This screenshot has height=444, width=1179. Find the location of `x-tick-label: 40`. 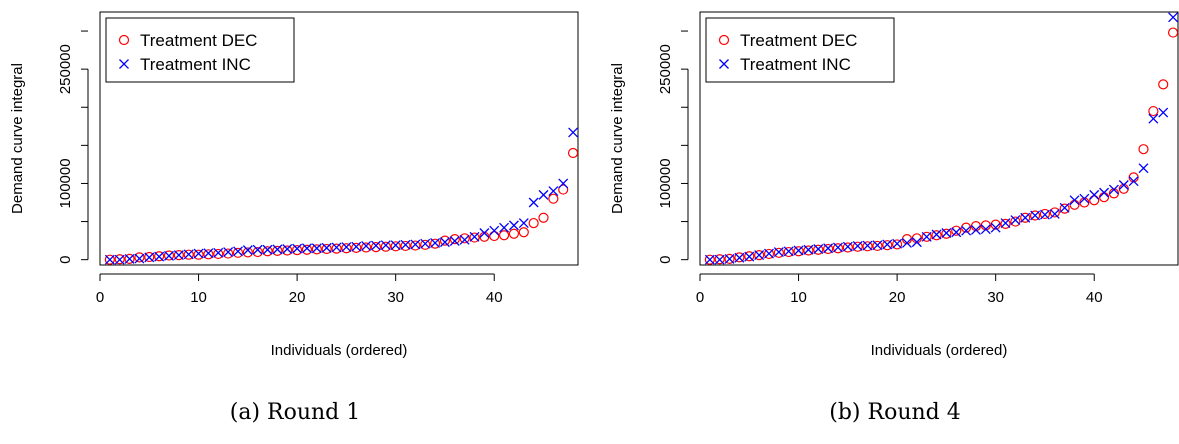

x-tick-label: 40 is located at coordinates (1094, 297).